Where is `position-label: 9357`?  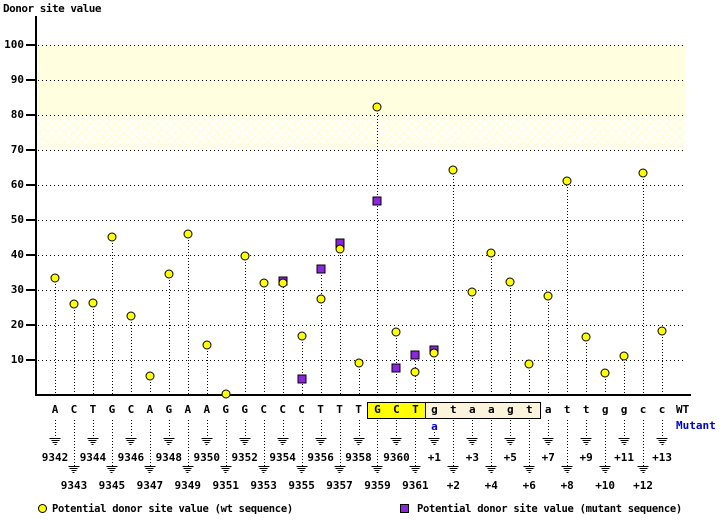
position-label: 9357 is located at coordinates (339, 485).